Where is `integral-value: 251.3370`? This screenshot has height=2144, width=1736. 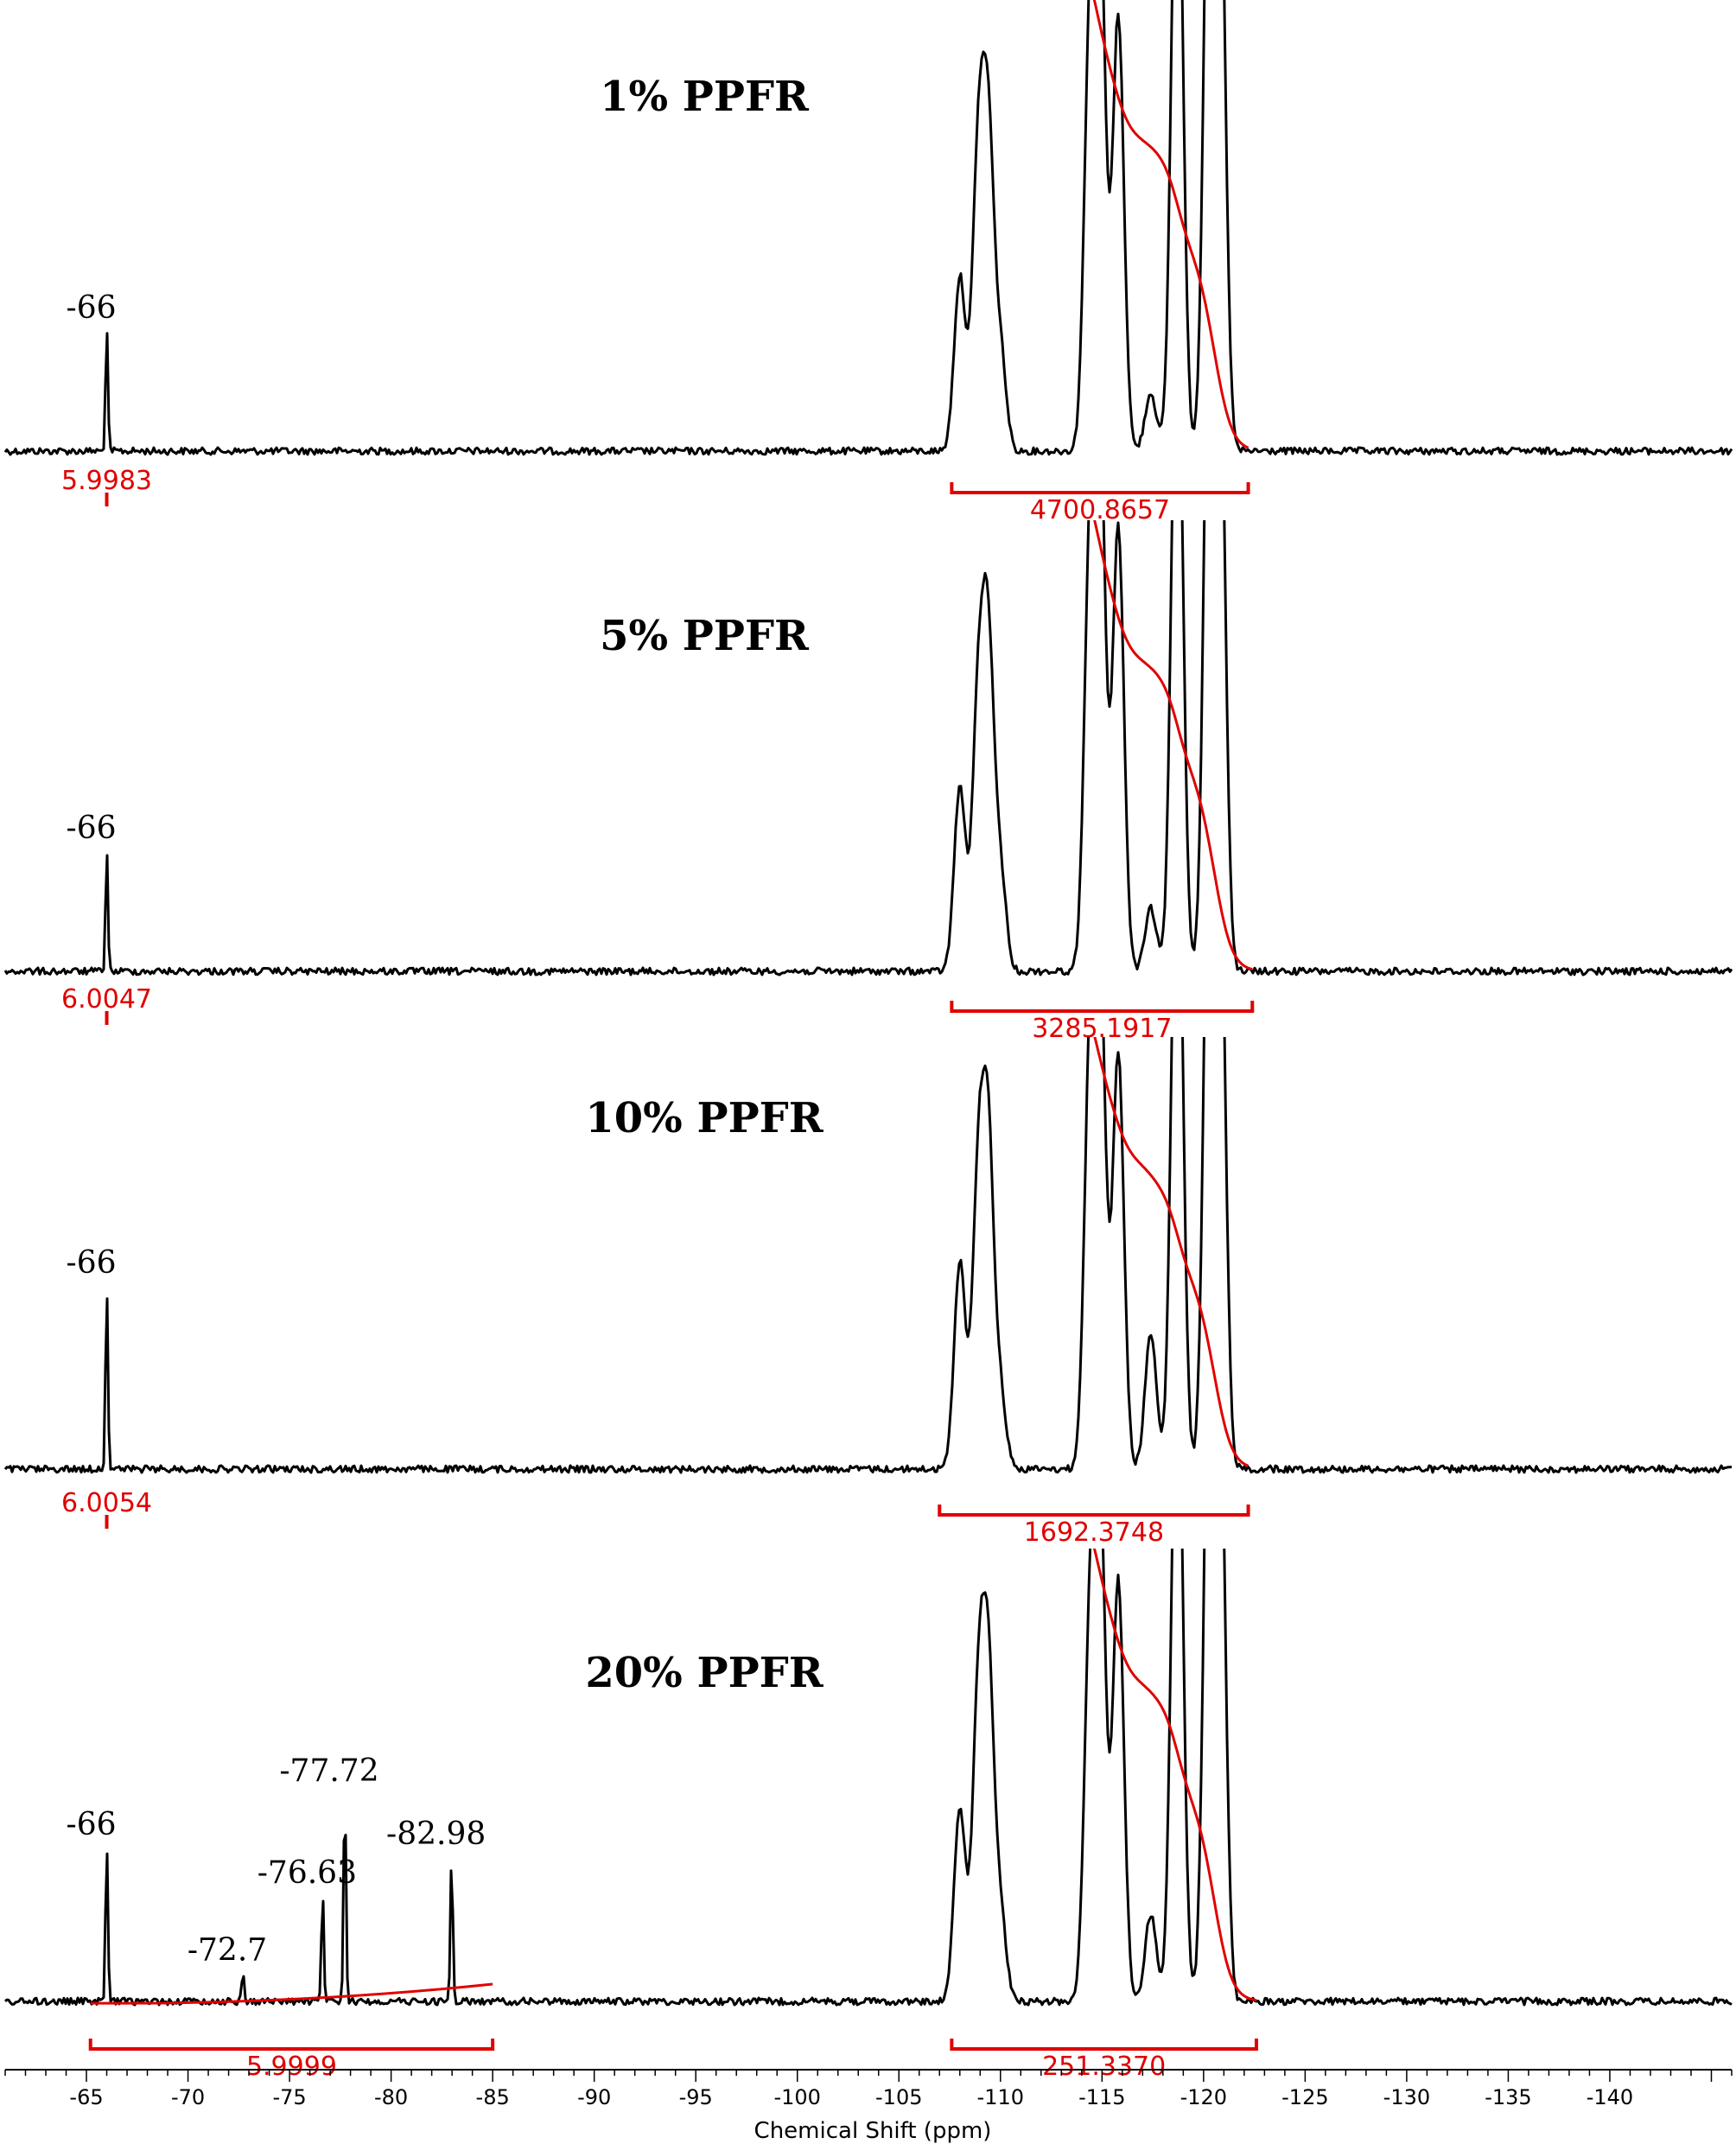 integral-value: 251.3370 is located at coordinates (1104, 2067).